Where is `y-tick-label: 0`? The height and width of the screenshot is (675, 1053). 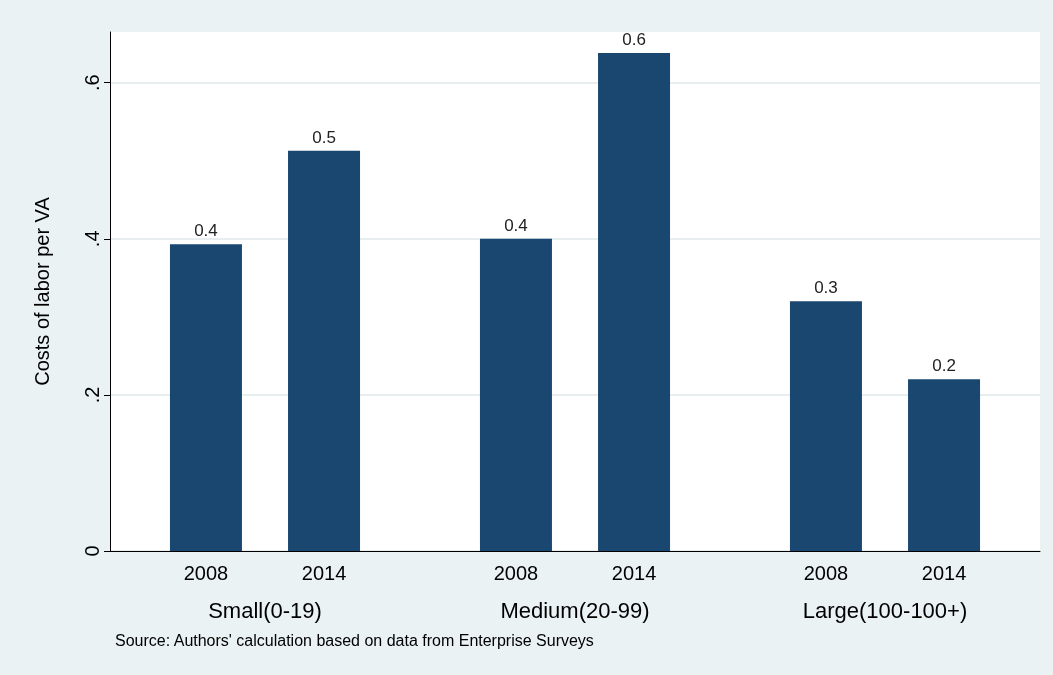 y-tick-label: 0 is located at coordinates (92, 551).